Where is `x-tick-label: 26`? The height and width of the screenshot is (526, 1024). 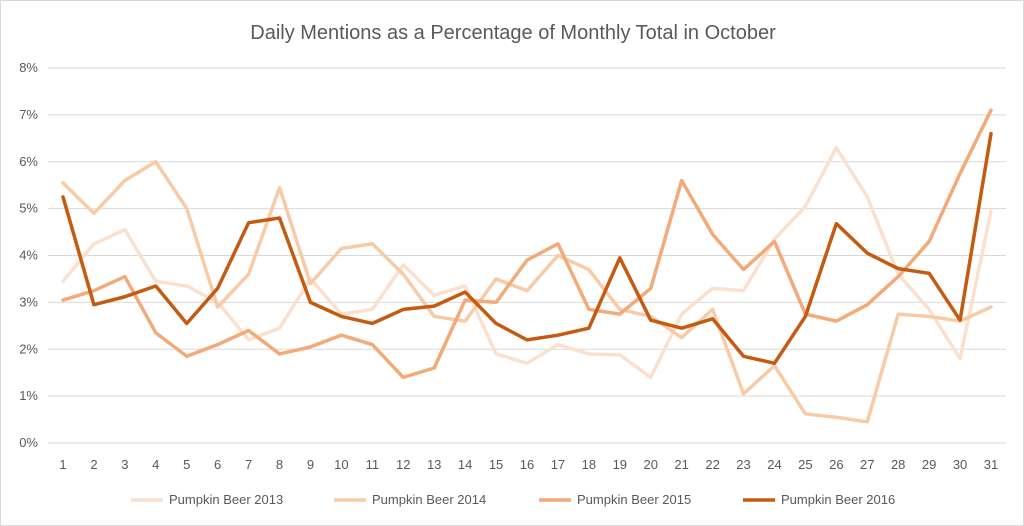 x-tick-label: 26 is located at coordinates (836, 464).